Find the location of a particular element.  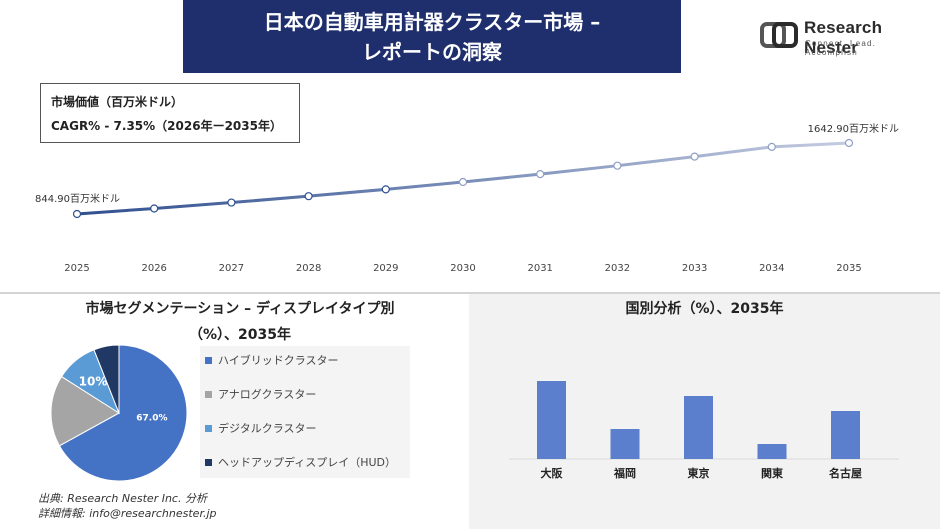

legend-item: ハイブリッドクラスター is located at coordinates (272, 360).